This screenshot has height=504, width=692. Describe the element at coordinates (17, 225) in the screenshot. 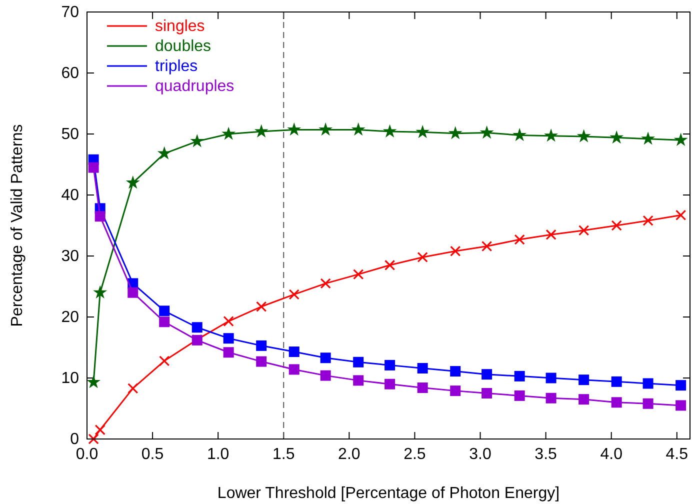

I see `y-axis-title: Percentage of Valid Patterns` at that location.